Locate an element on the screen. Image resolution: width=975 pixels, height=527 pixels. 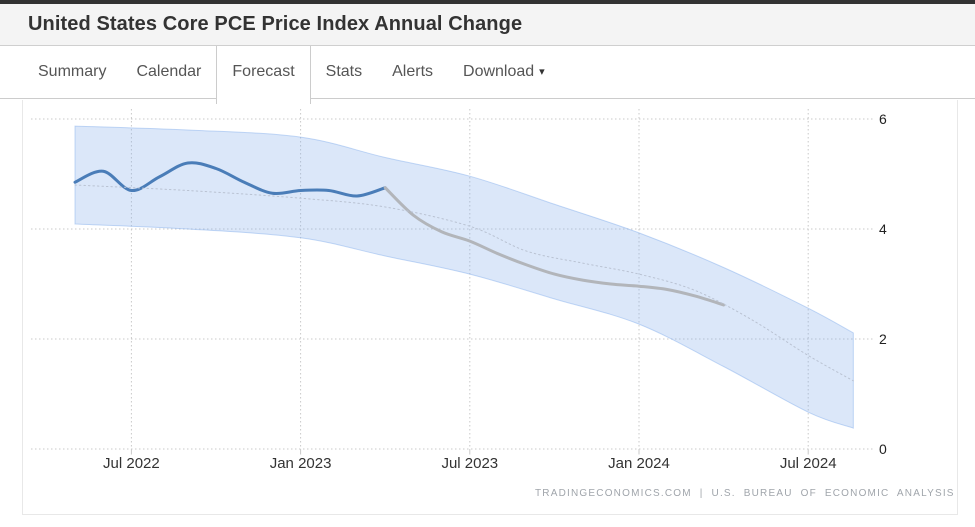
tab-download: Download ▾ is located at coordinates (504, 72).